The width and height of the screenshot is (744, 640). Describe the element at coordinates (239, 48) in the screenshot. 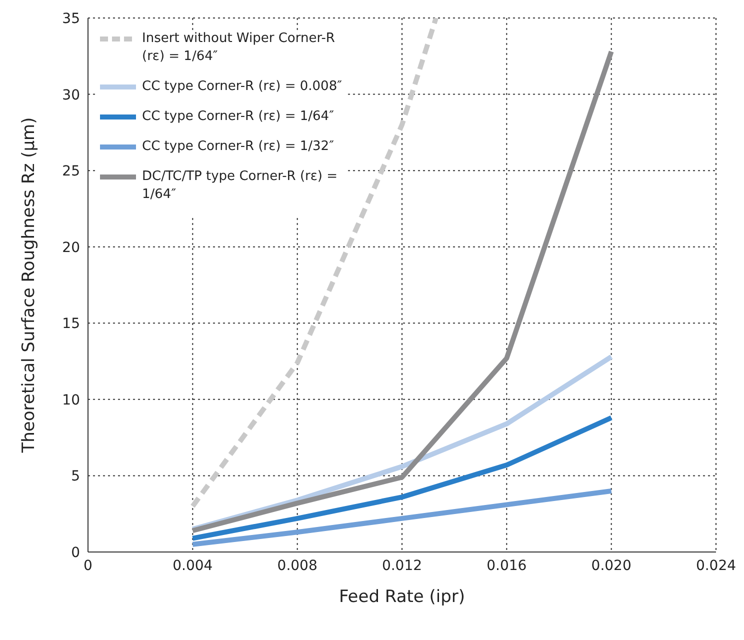

I see `legend-label: Insert without Wiper Corner-R (rε) = 1/64″` at that location.